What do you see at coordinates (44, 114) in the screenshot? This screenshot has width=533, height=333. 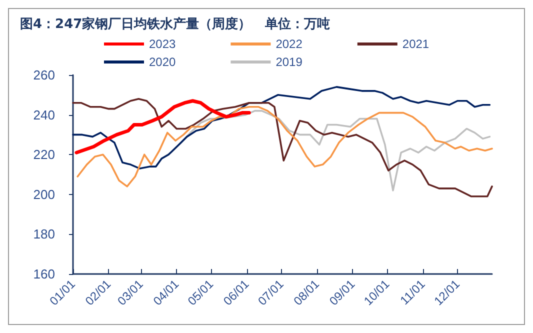 I see `y-tick-label: 240` at bounding box center [44, 114].